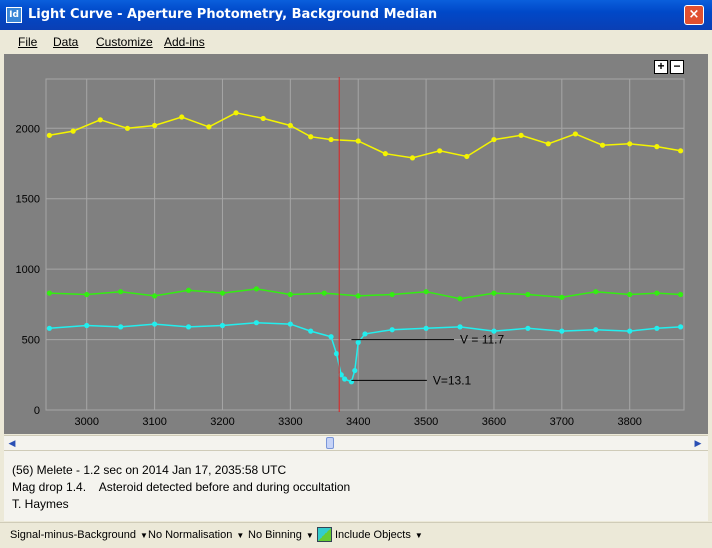 Image resolution: width=712 pixels, height=548 pixels. What do you see at coordinates (677, 67) in the screenshot?
I see `zoom-out-button: −` at bounding box center [677, 67].